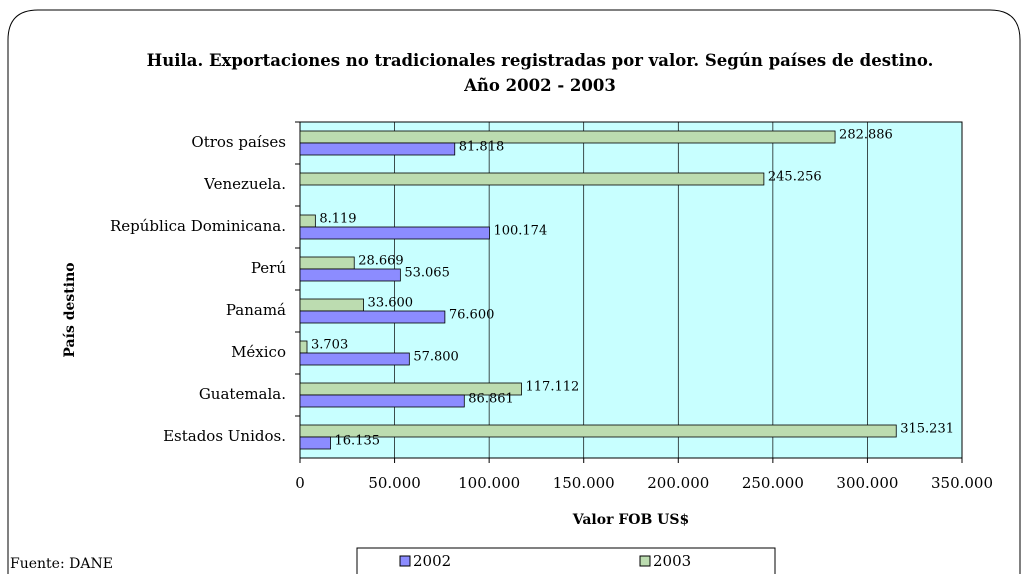  Describe the element at coordinates (432, 561) in the screenshot. I see `legend-label: 2002` at that location.